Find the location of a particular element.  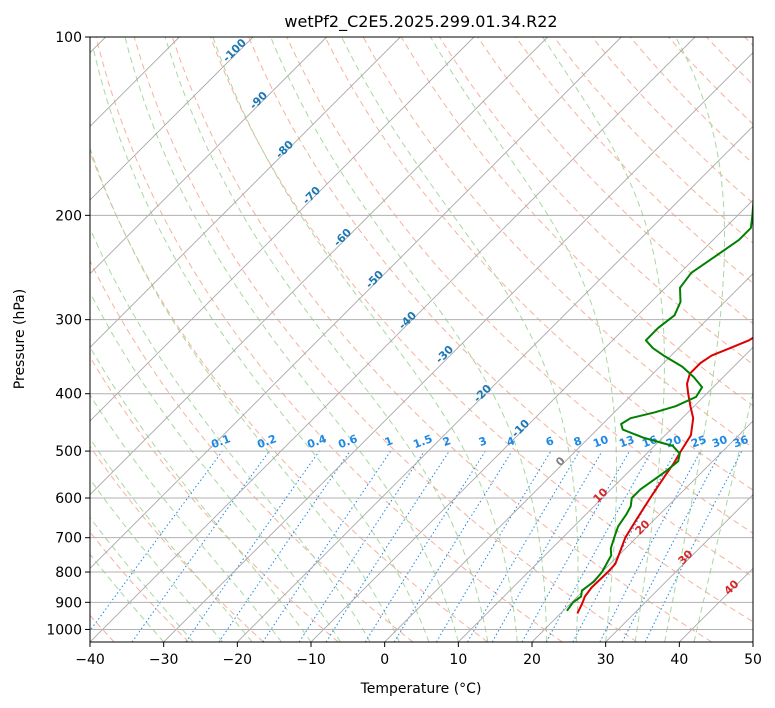

mixing-ratio-label: 0.1 is located at coordinates (220, 441).